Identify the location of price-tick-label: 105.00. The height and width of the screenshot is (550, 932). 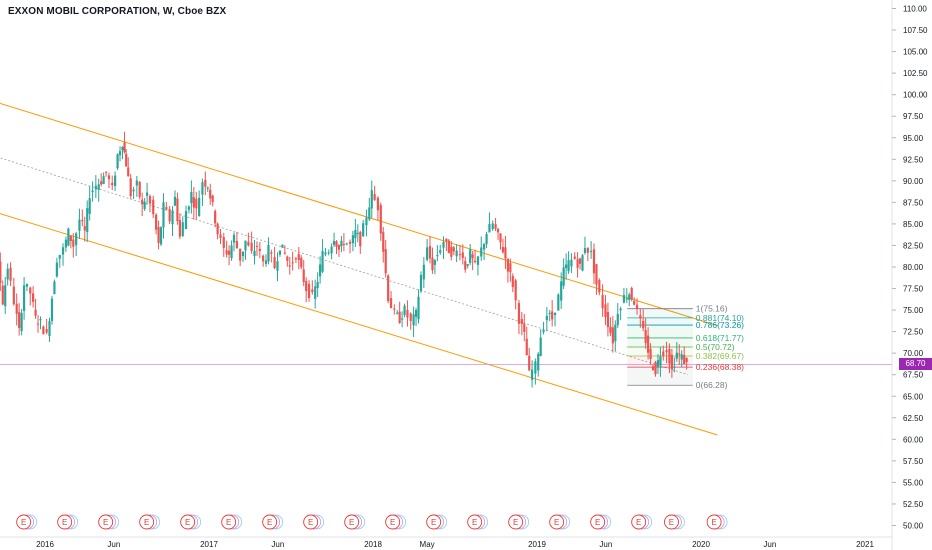
(915, 52).